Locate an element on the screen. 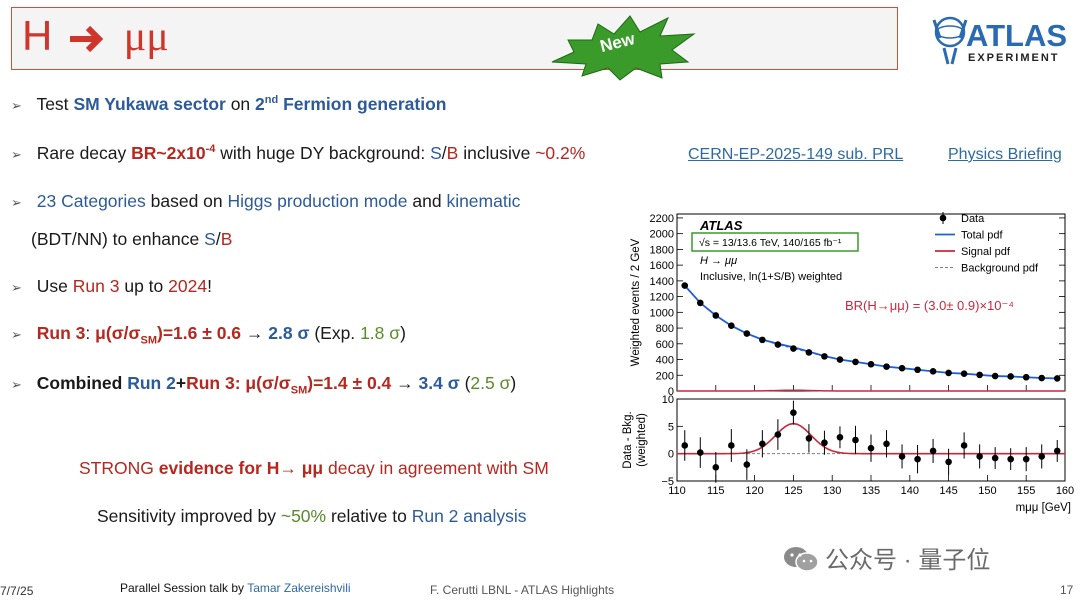  y-tick-label-bottom: −5 is located at coordinates (667, 482).